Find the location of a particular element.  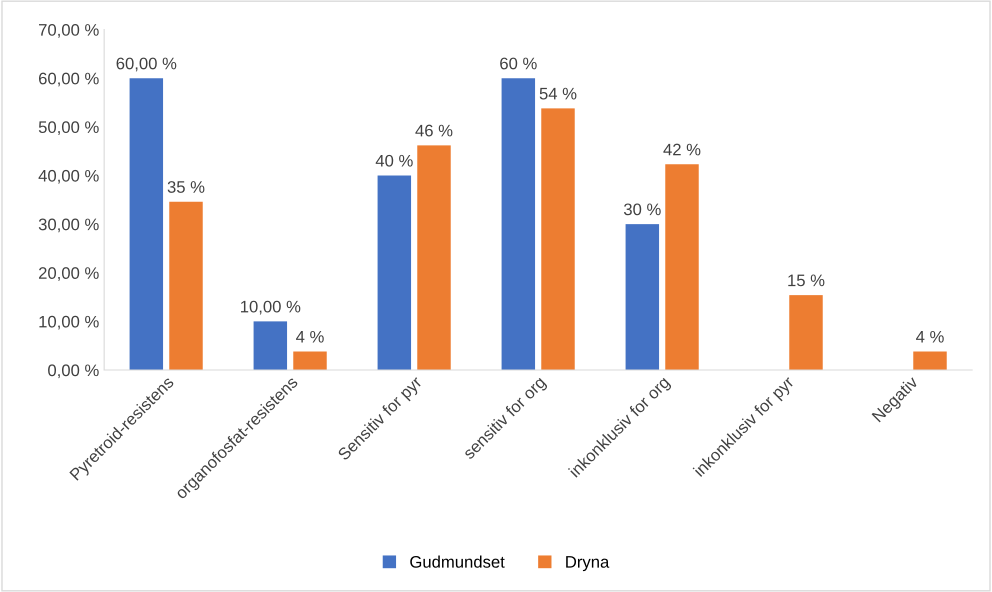

y-tick-label: 70,00 % is located at coordinates (69, 31).